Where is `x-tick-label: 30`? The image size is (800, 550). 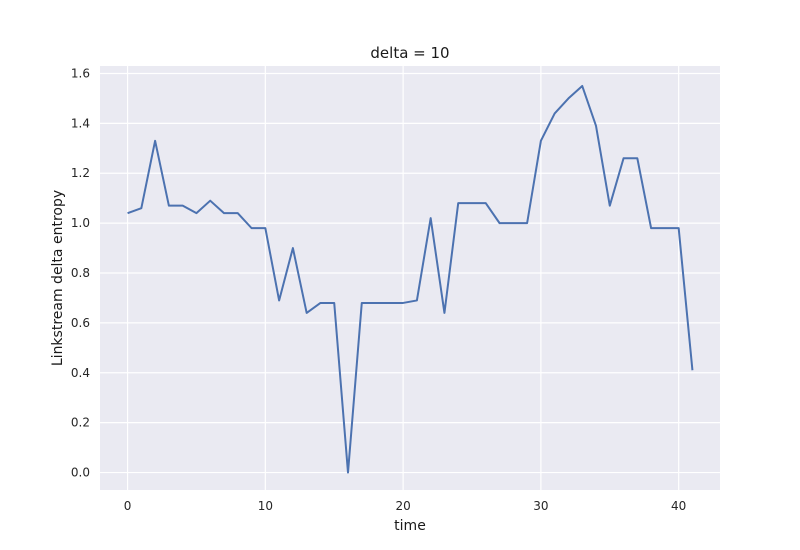
x-tick-label: 30 is located at coordinates (540, 506).